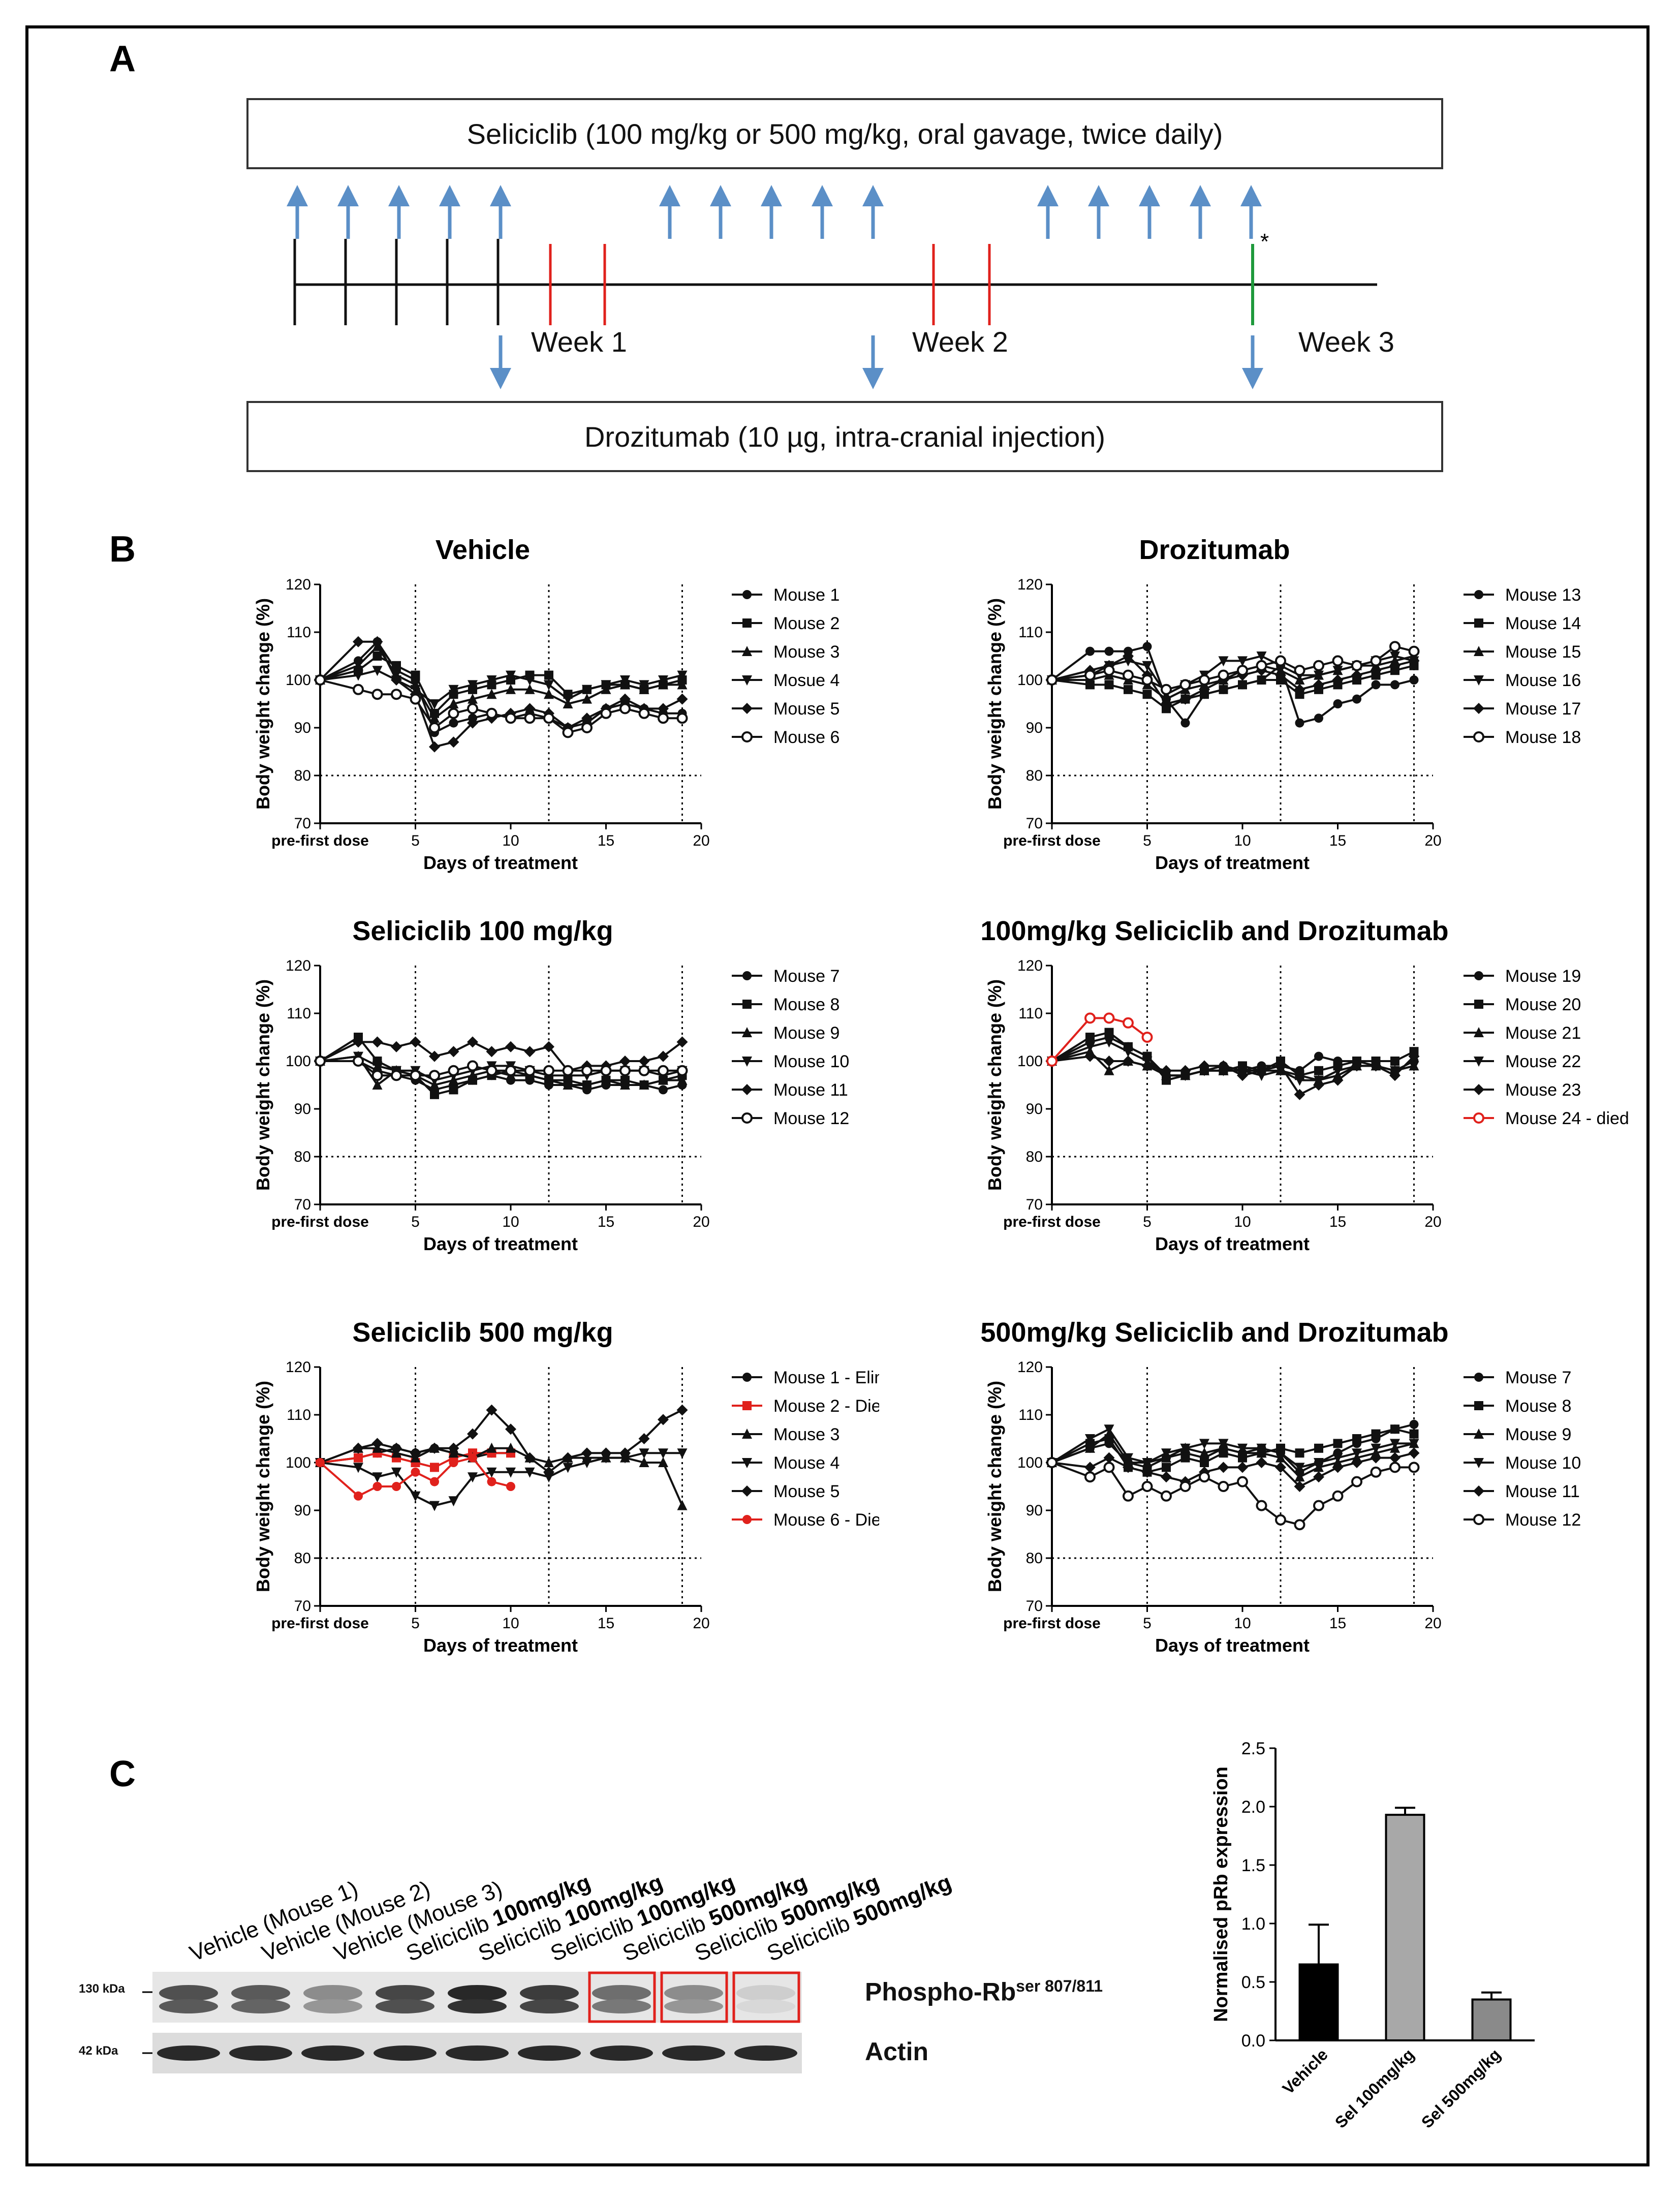  Describe the element at coordinates (482, 550) in the screenshot. I see `chart0-title: Vehicle` at that location.